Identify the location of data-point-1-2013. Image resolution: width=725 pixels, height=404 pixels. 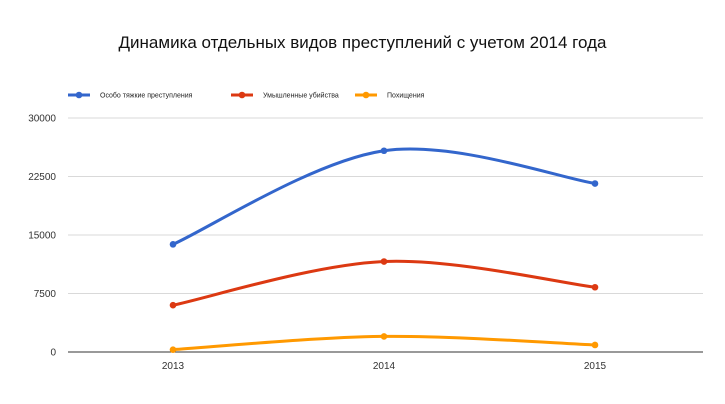
(173, 305).